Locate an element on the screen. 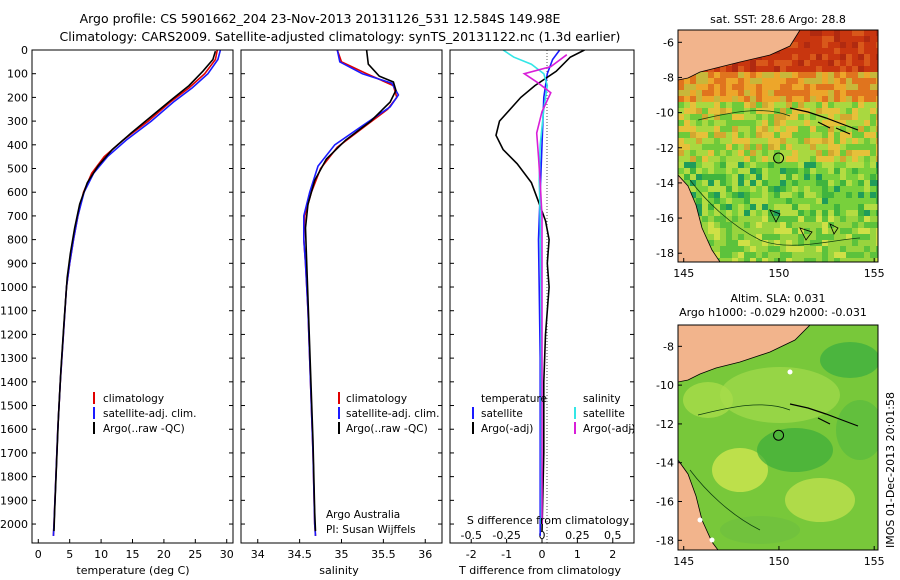  depth-tick-label: 1700 is located at coordinates (14, 453).